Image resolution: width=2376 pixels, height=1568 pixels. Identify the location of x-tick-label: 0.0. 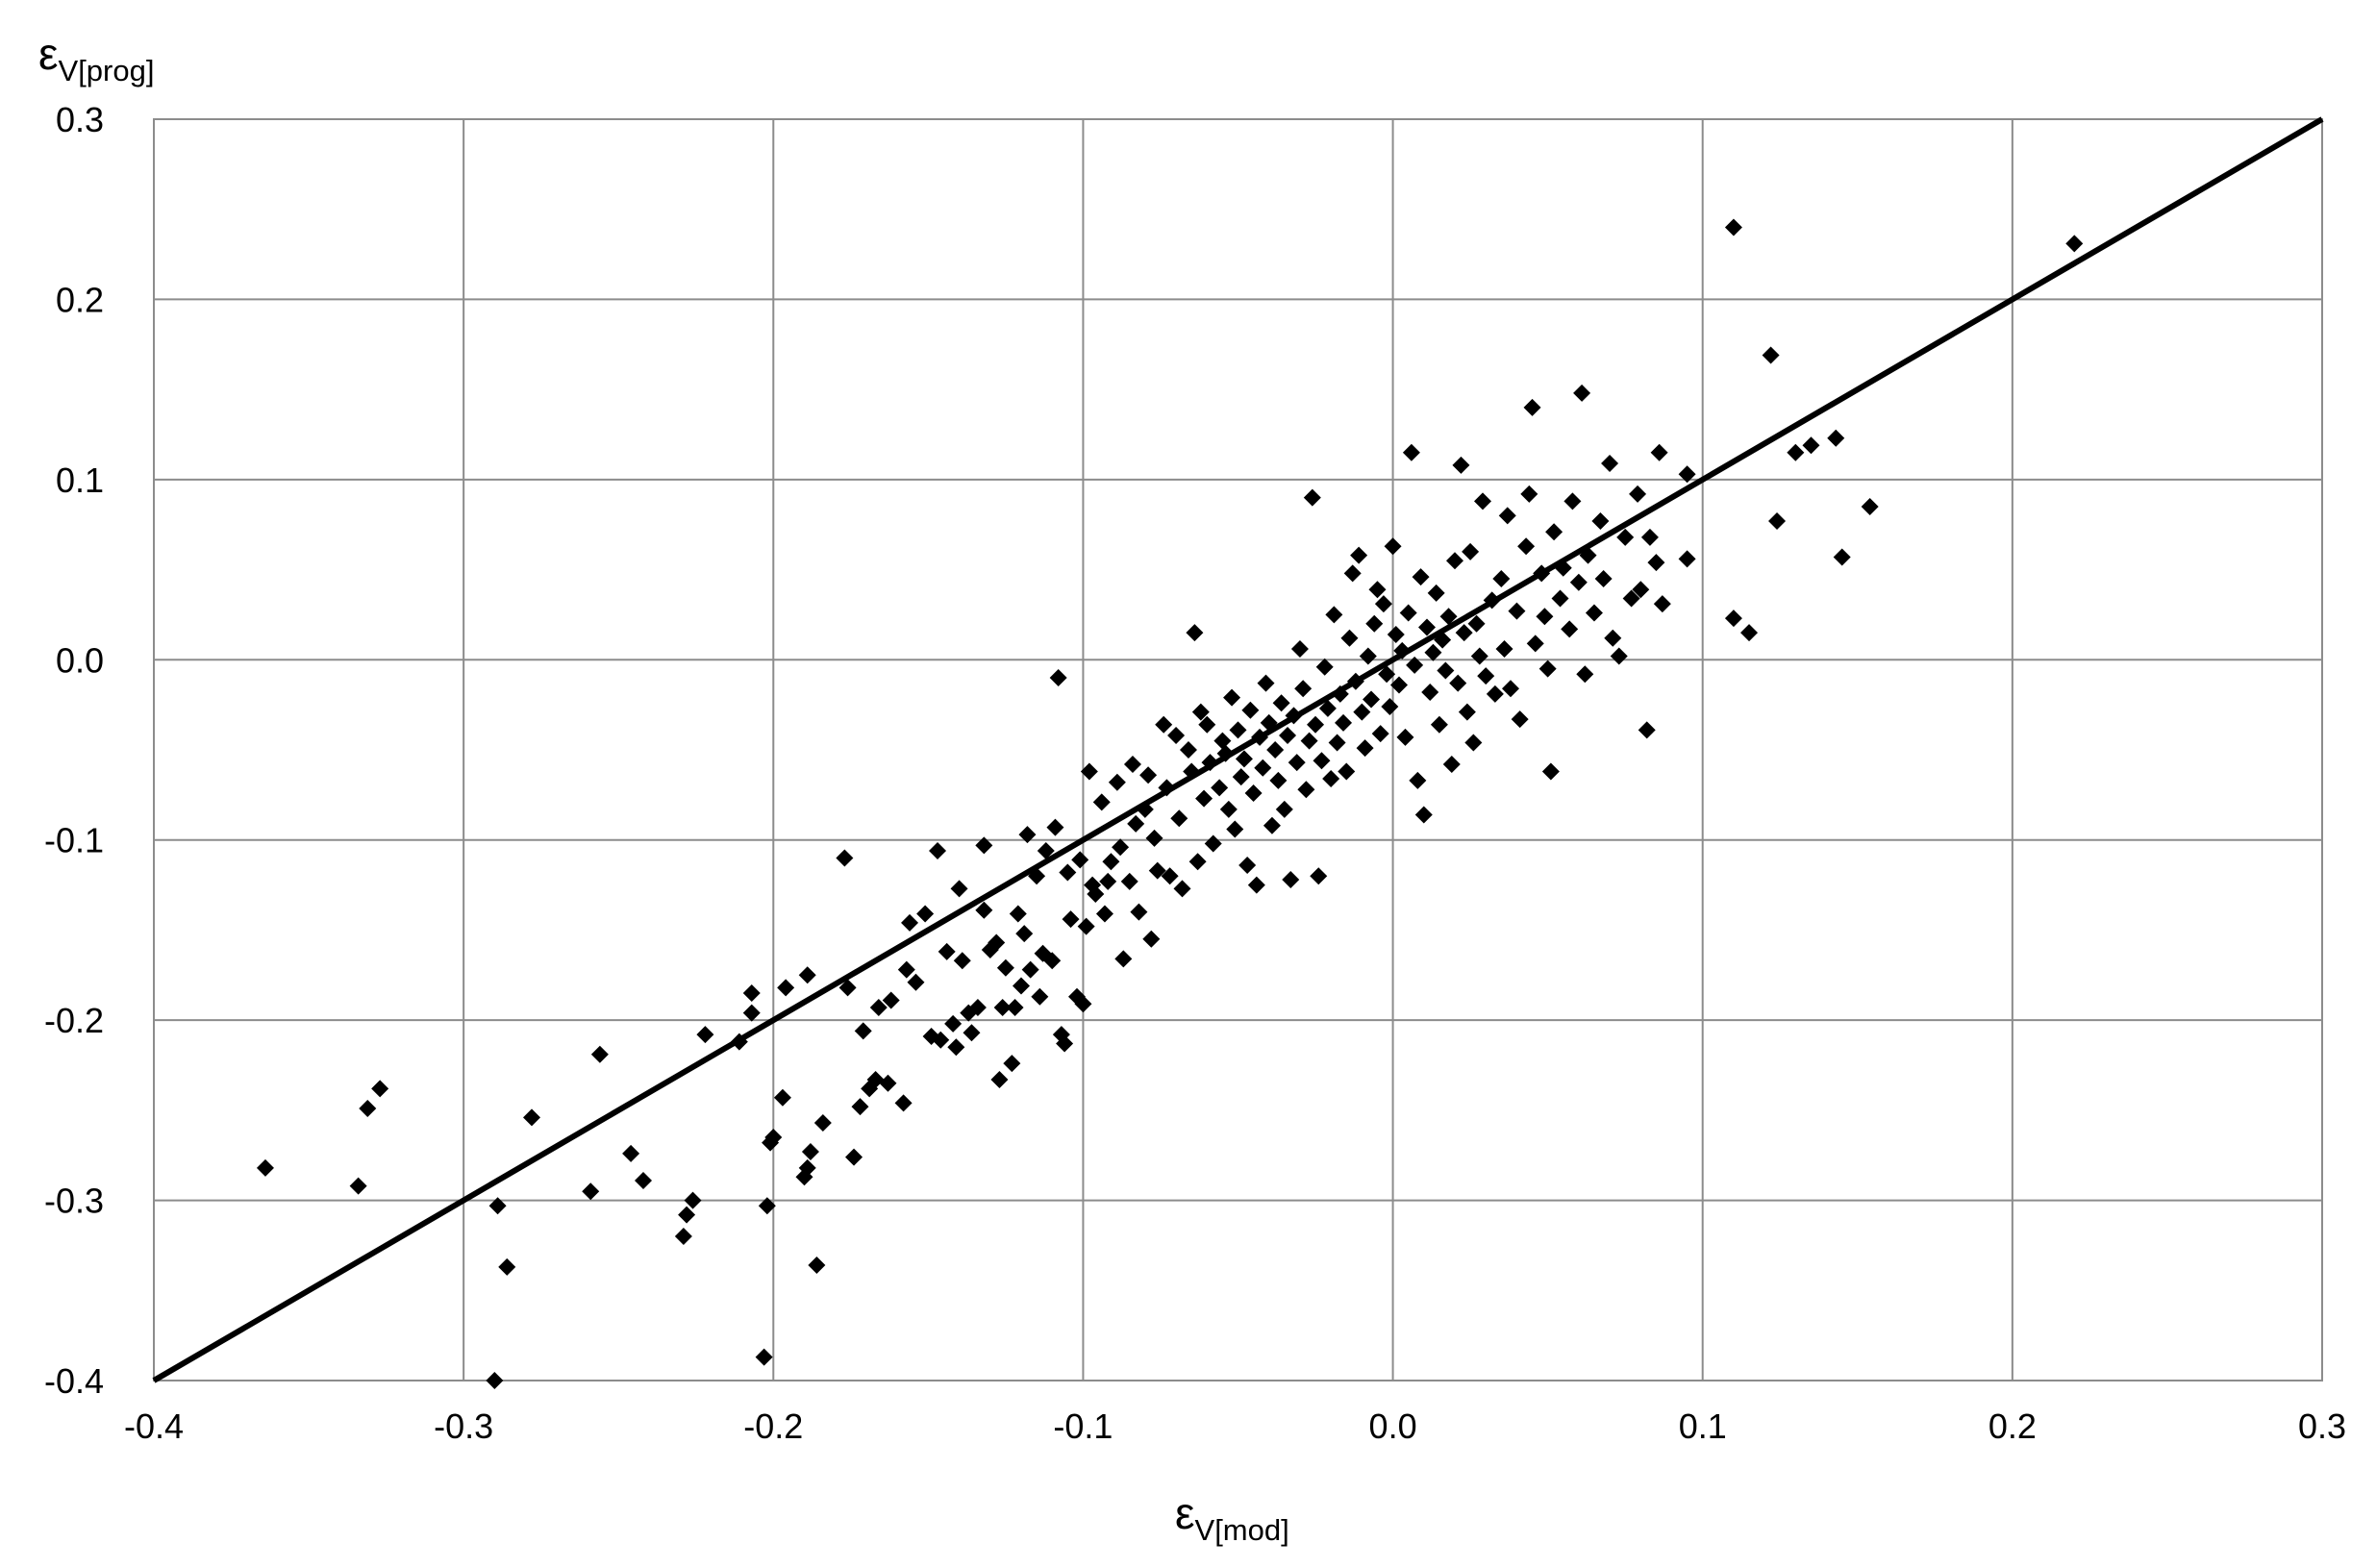
(1393, 1426).